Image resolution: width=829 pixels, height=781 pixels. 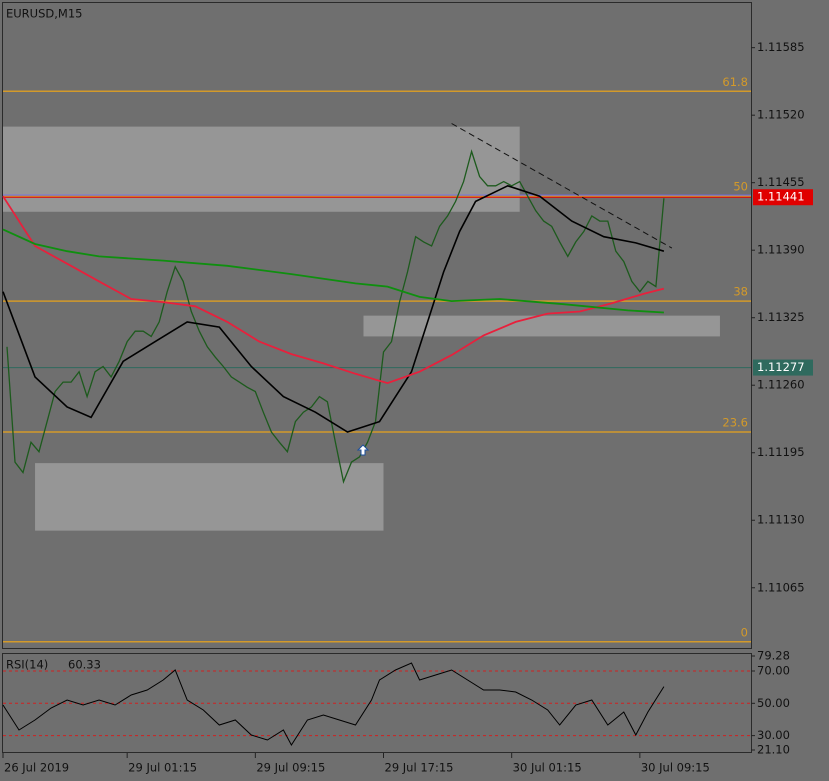 What do you see at coordinates (781, 385) in the screenshot?
I see `y-tick-label: 1.11260` at bounding box center [781, 385].